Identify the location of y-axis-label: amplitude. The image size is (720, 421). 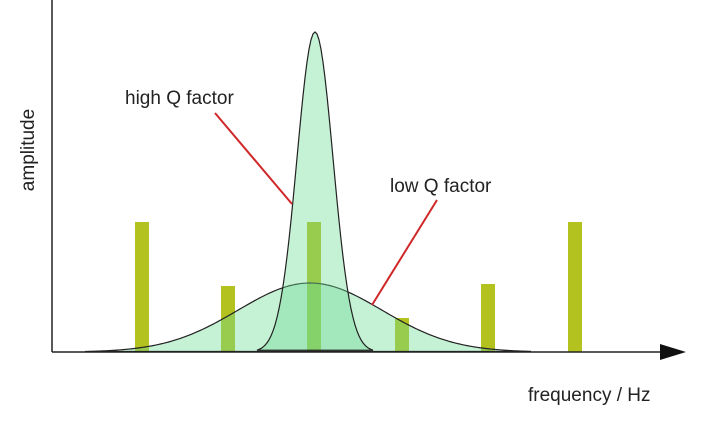
(28, 150).